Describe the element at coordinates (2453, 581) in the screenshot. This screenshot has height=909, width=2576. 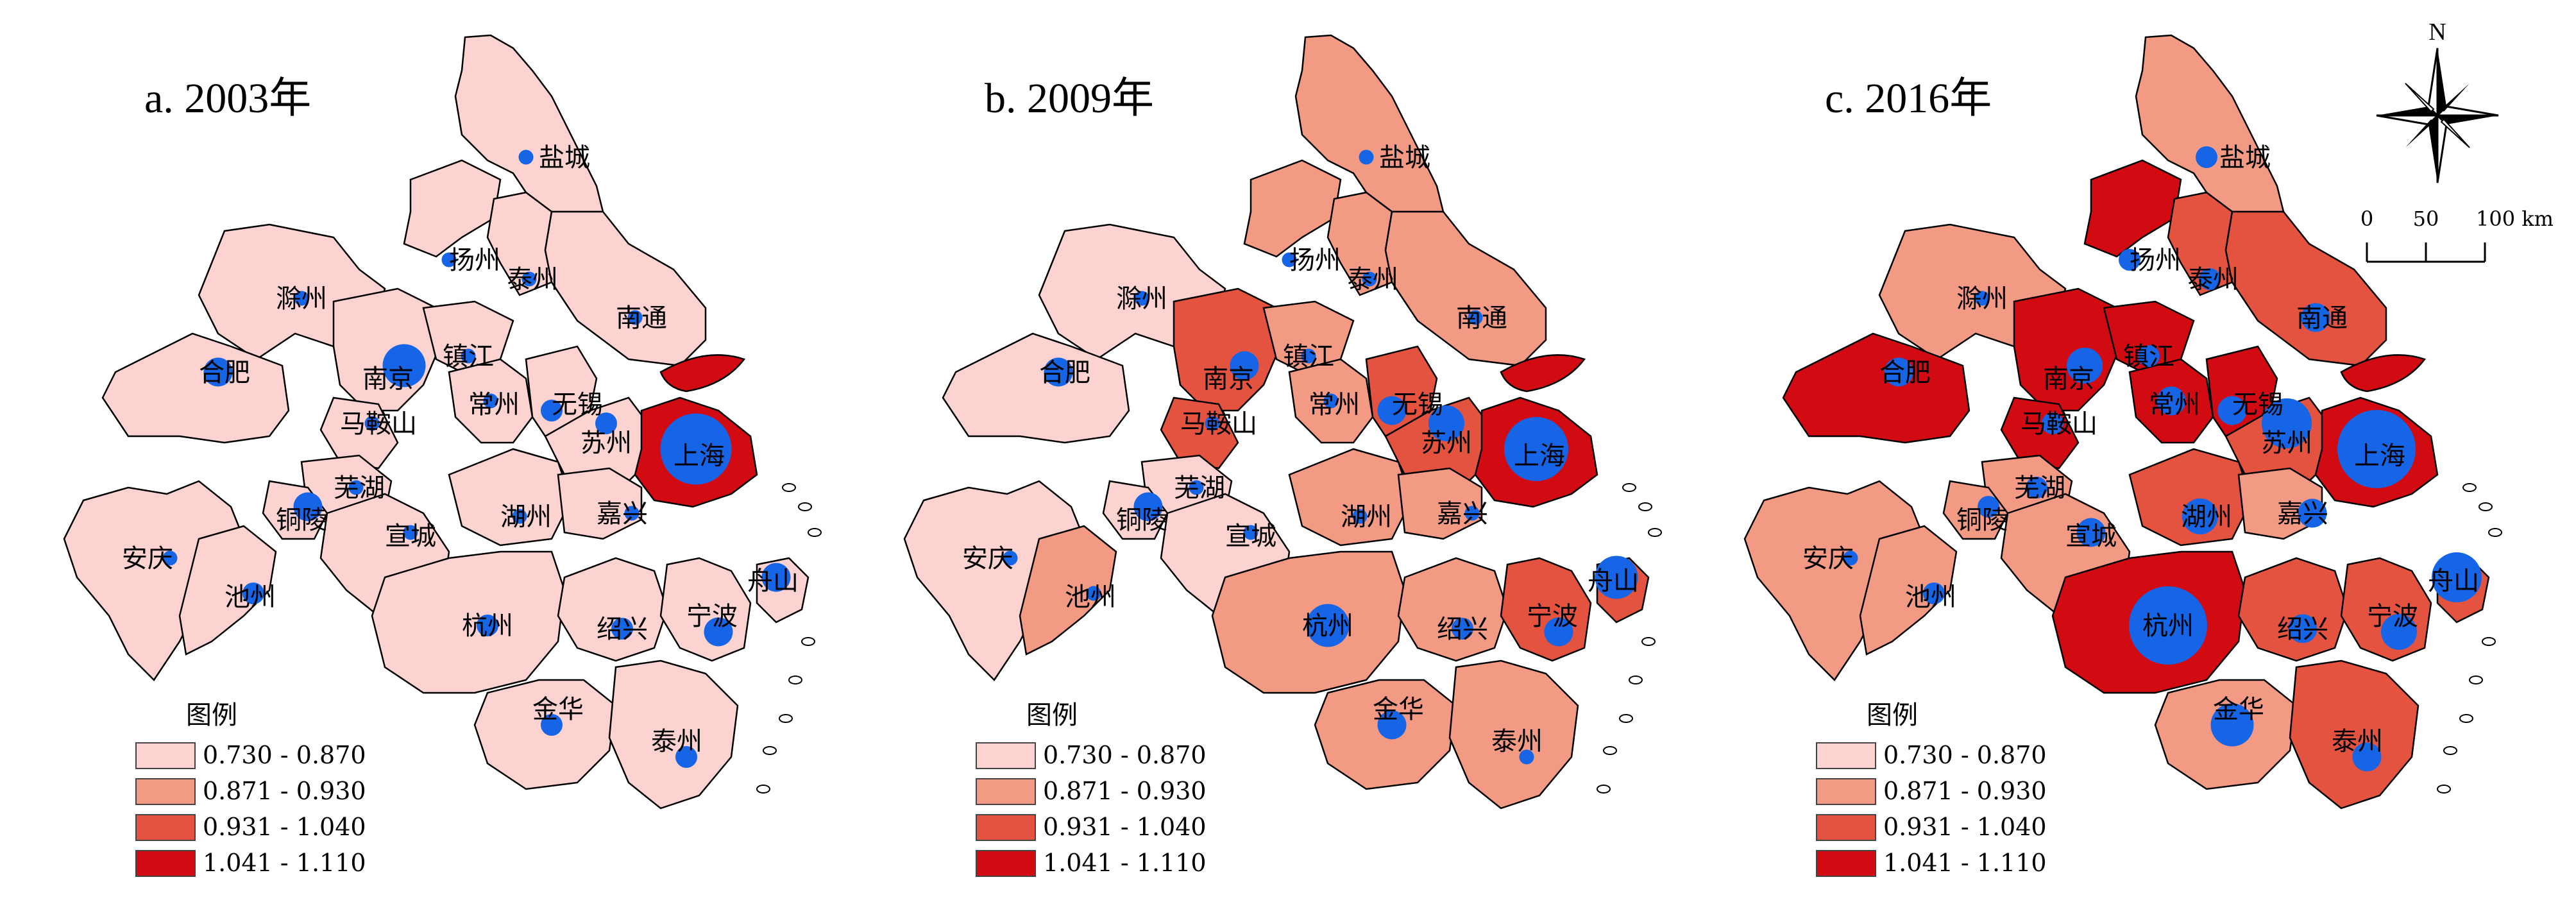
I see `city-label-舟山: 舟山` at that location.